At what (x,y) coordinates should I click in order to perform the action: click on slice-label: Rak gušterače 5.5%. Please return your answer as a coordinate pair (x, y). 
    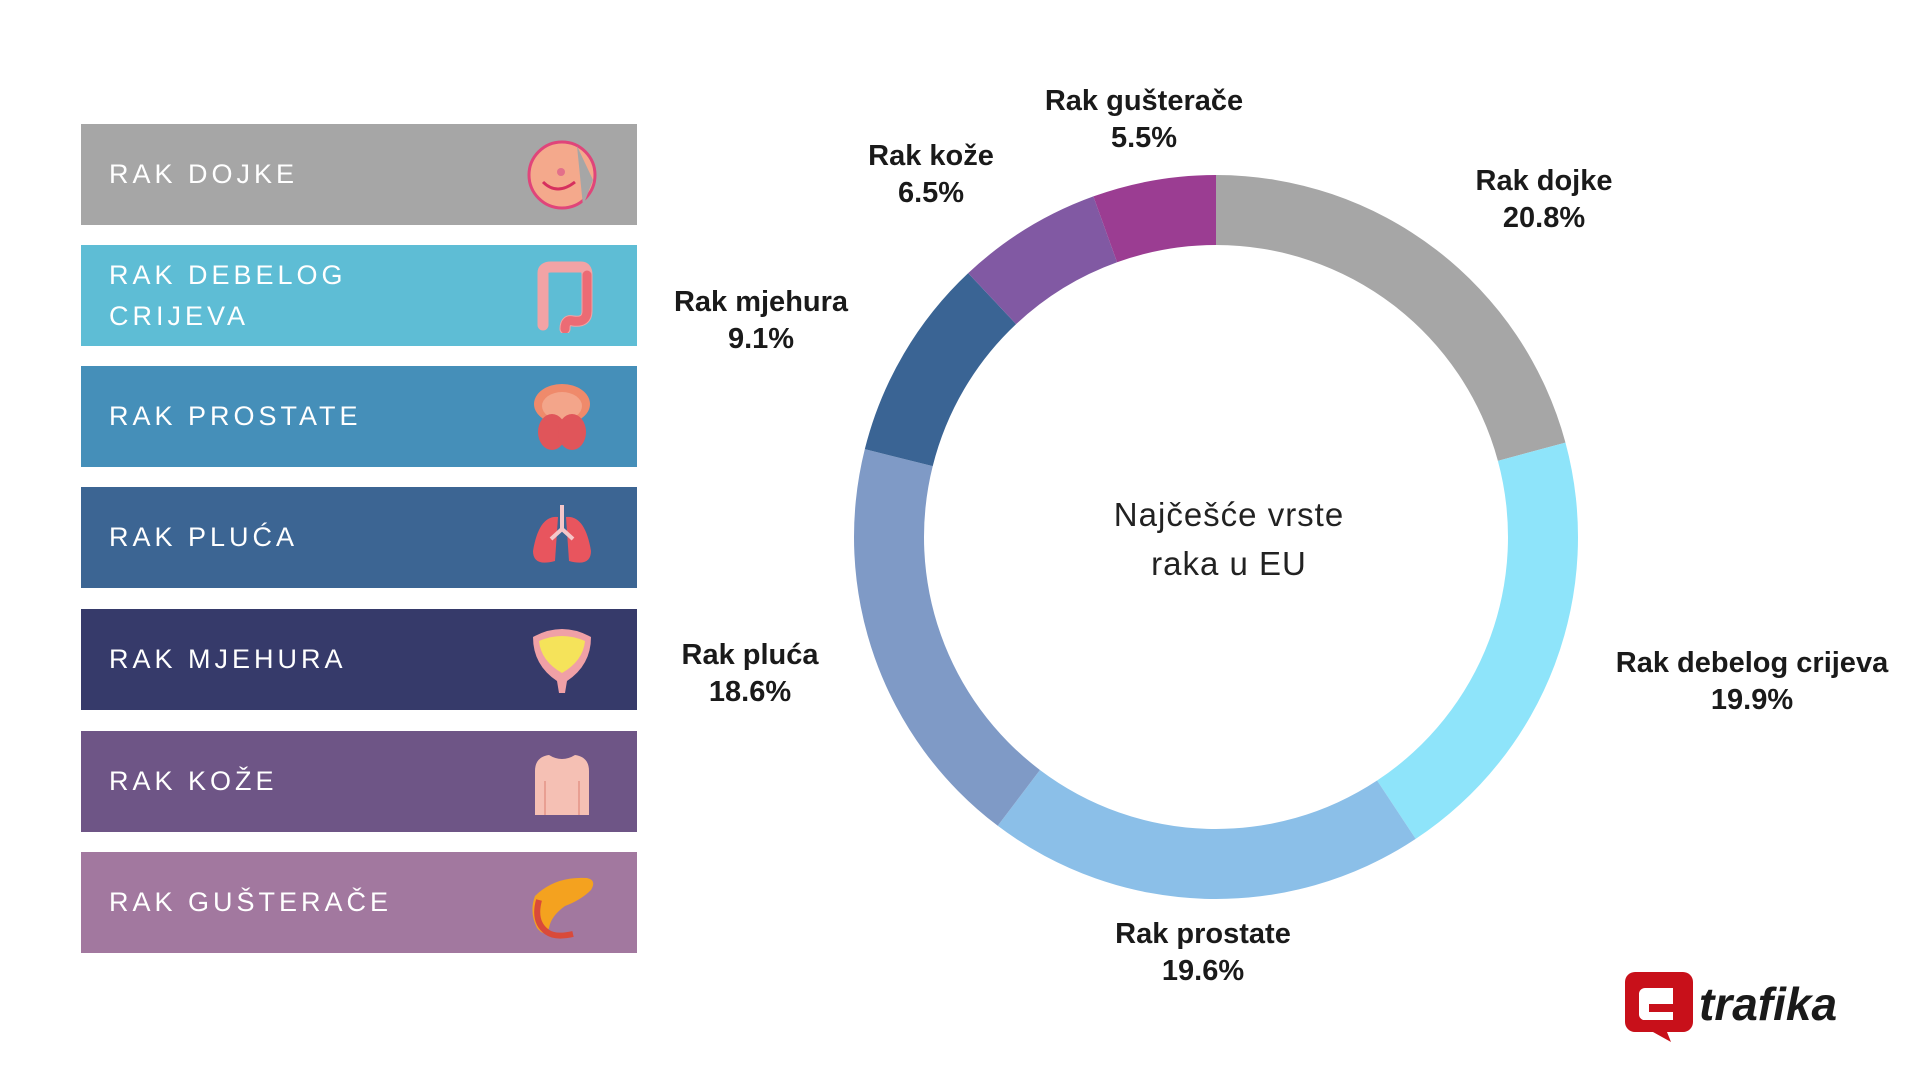
    Looking at the image, I should click on (1144, 120).